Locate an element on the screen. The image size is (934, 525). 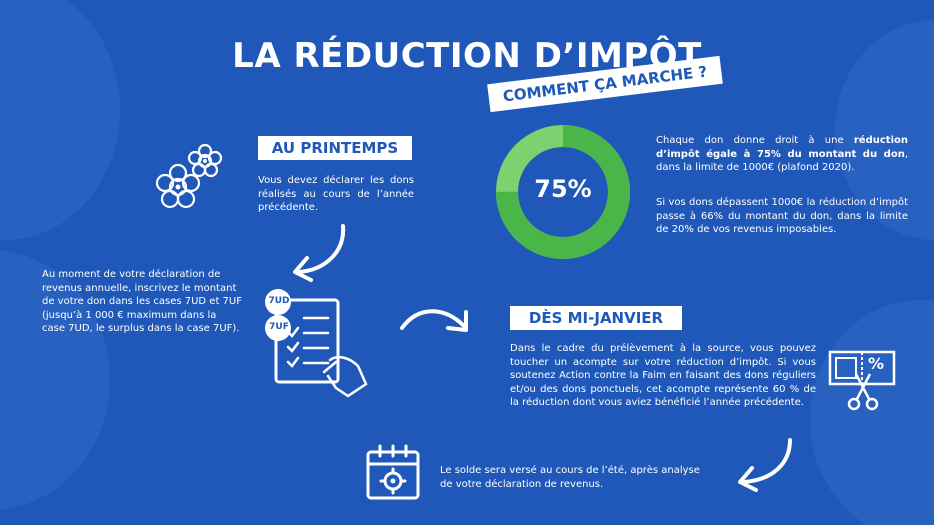
coupon-scissors-icon is located at coordinates (862, 380).